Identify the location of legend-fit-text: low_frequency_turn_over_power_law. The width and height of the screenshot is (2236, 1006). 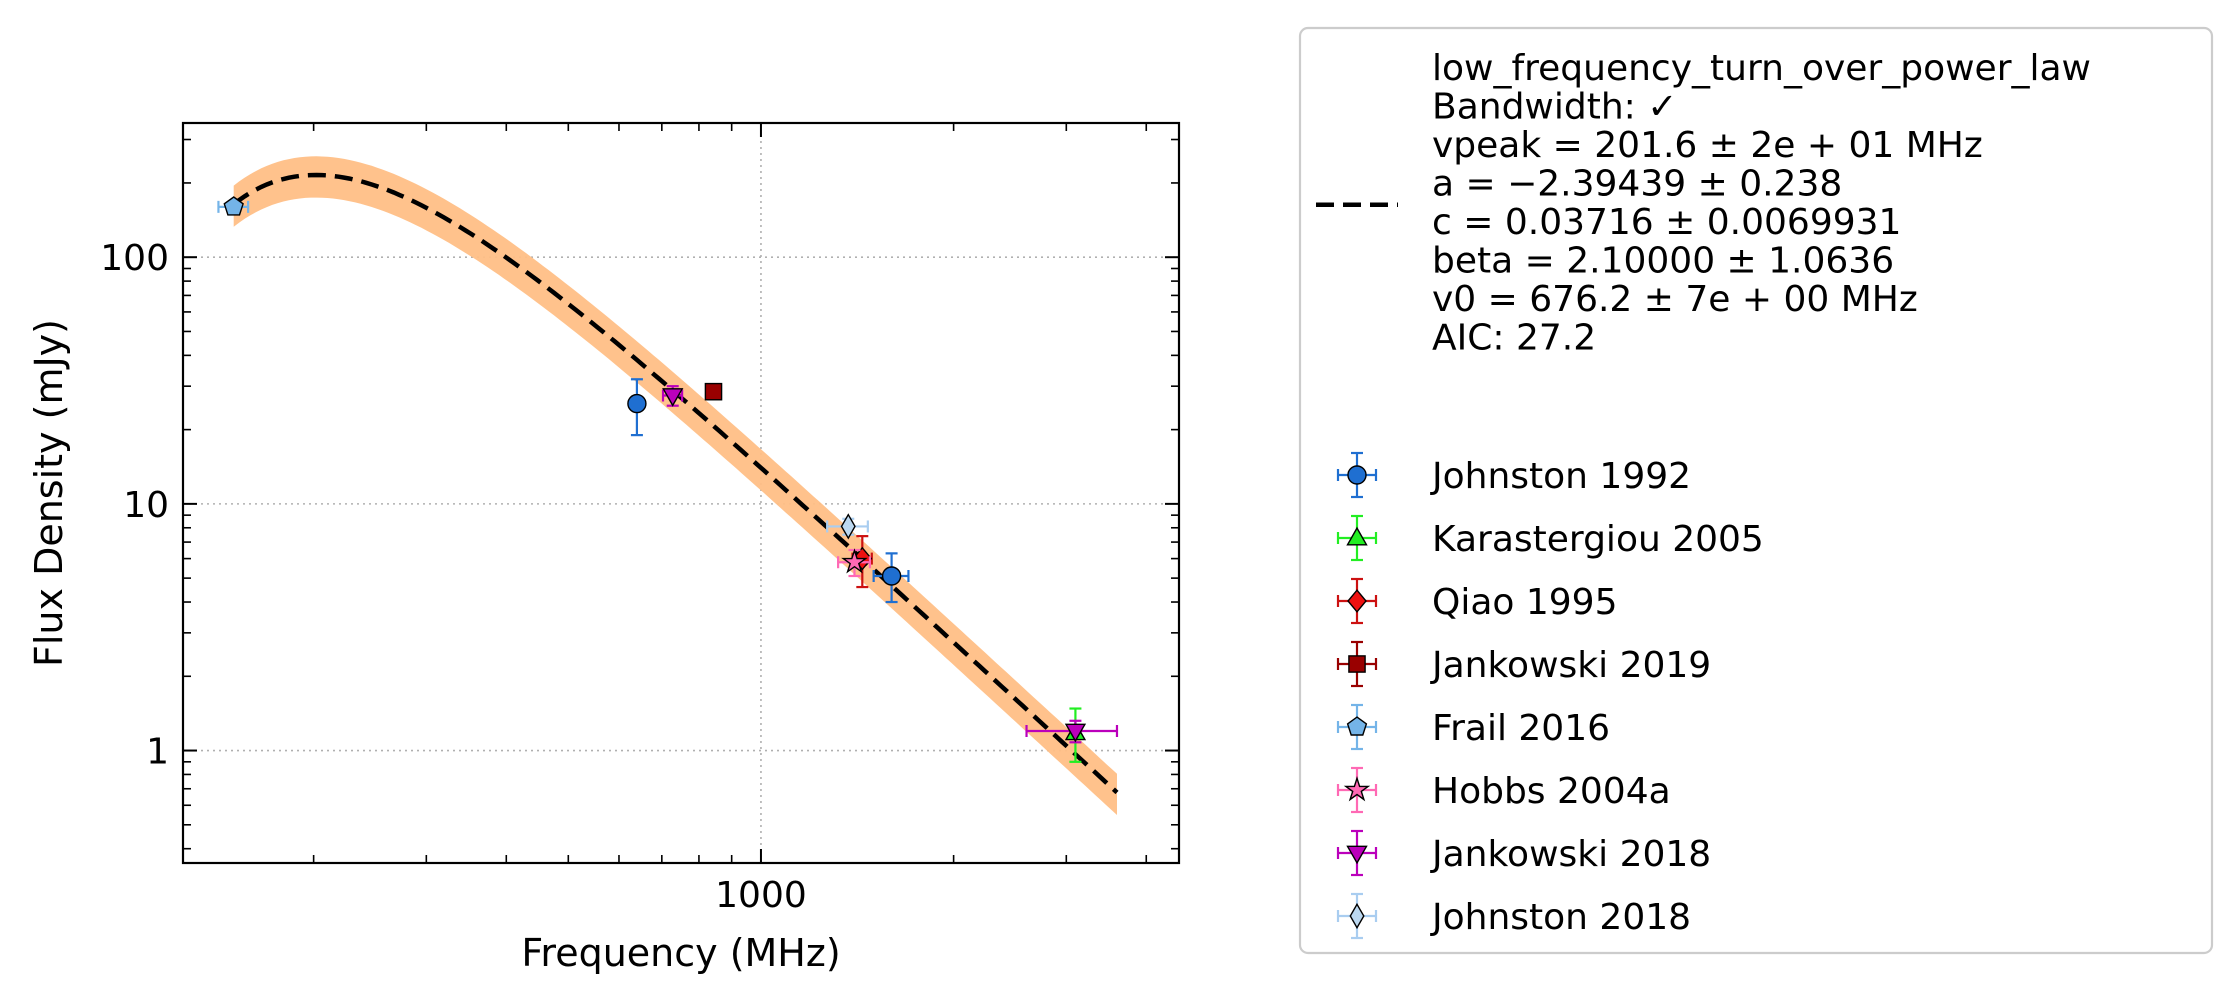
(1761, 68).